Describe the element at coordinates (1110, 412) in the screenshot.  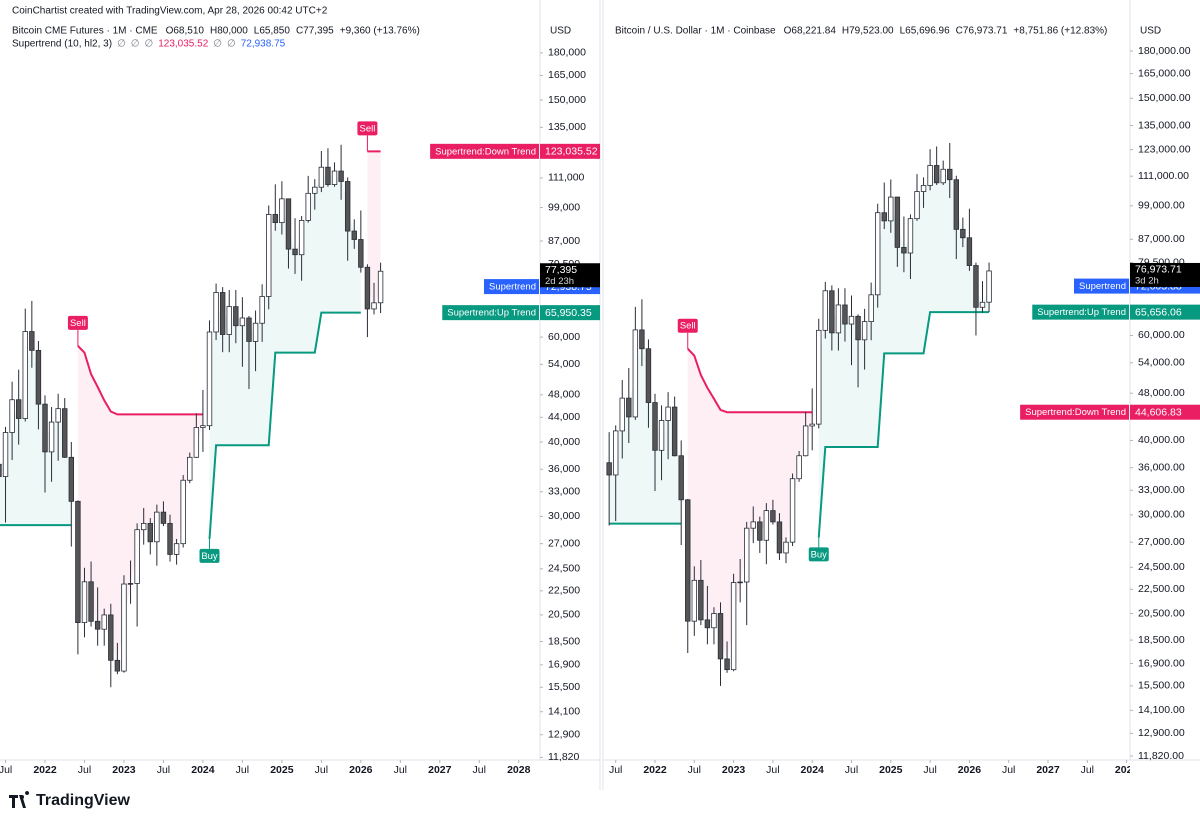
I see `price-tag: 44,606.83 Supertrend:Down Trend` at that location.